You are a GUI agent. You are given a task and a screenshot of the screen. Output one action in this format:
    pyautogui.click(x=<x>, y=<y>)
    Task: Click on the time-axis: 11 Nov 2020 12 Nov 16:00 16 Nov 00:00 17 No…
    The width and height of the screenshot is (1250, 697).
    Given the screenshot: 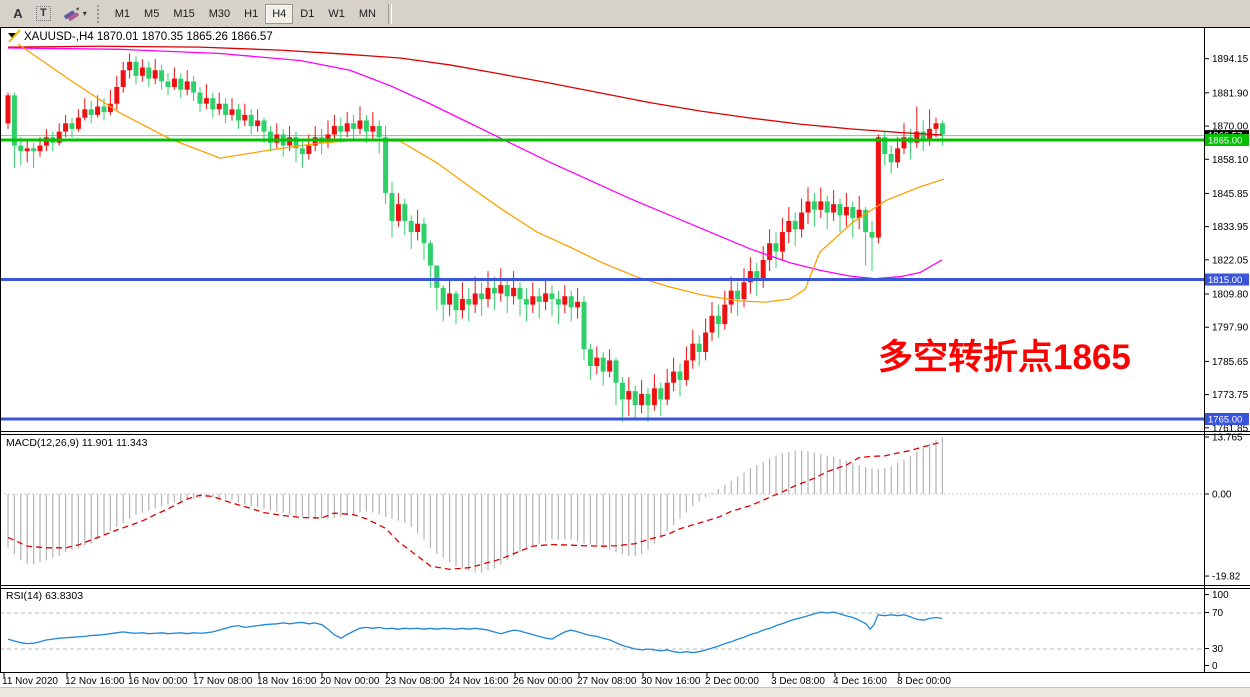 What is the action you would take?
    pyautogui.click(x=476, y=679)
    